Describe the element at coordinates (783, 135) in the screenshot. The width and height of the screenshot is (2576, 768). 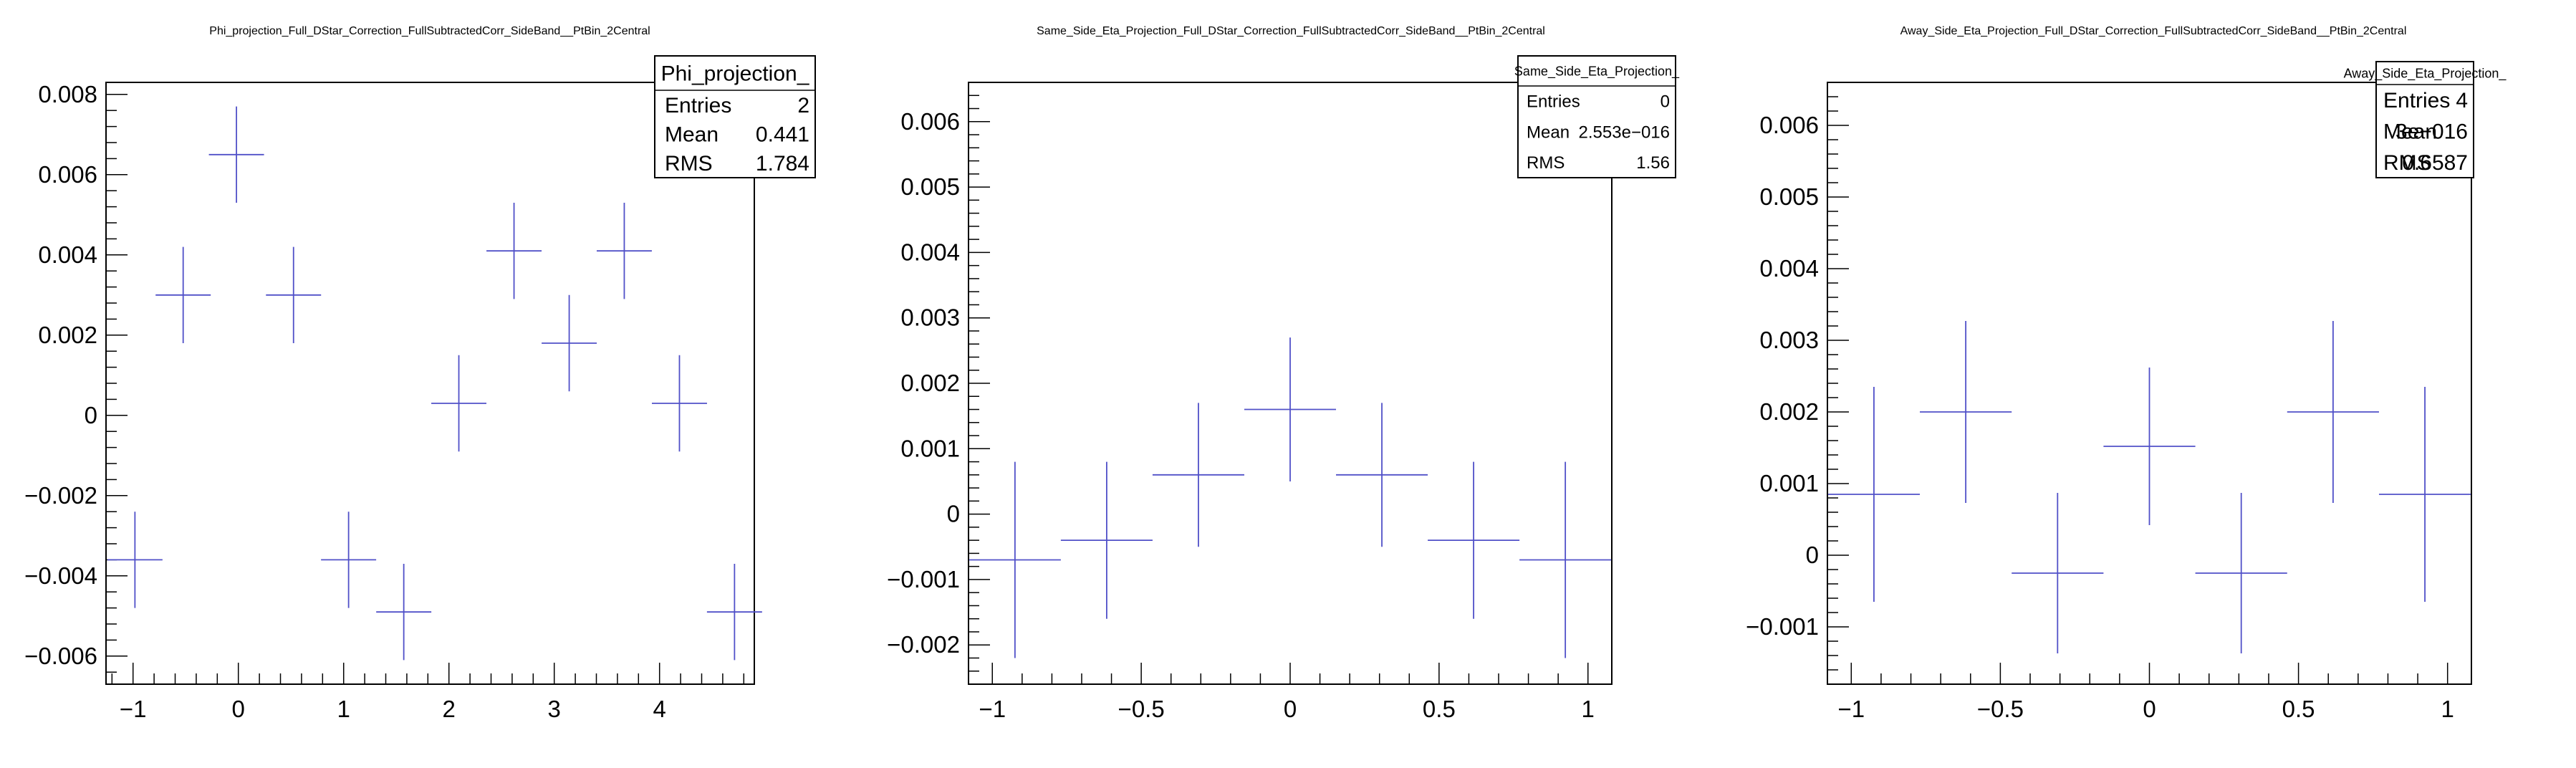
I see `stats-value: 0.441` at that location.